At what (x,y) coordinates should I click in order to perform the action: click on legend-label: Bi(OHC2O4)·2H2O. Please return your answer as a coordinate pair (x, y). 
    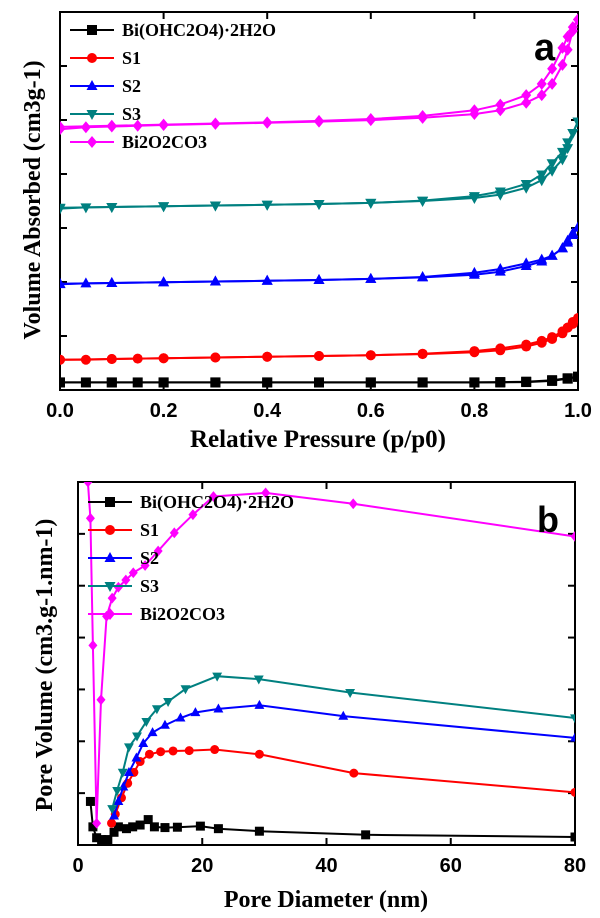
    Looking at the image, I should click on (217, 502).